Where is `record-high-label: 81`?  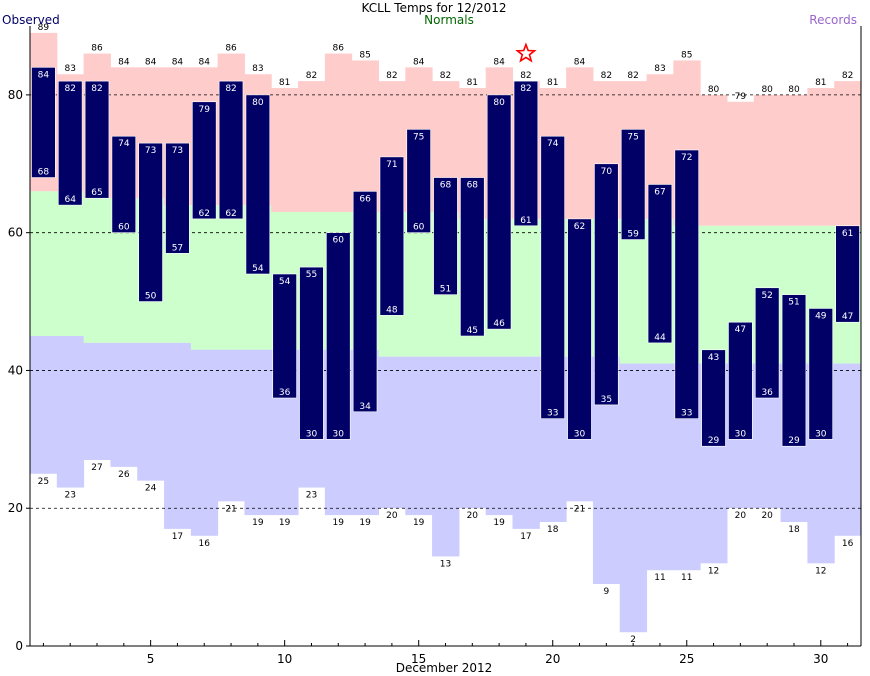 record-high-label: 81 is located at coordinates (472, 83).